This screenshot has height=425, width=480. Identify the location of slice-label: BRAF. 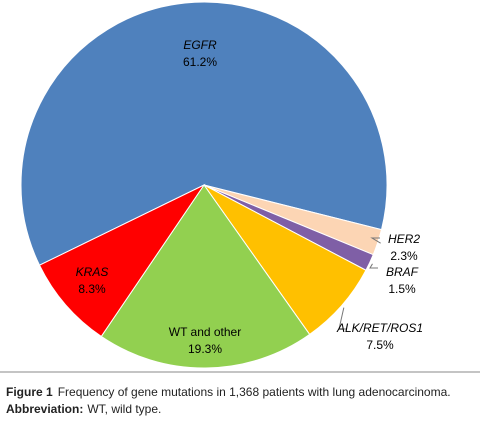
(402, 272).